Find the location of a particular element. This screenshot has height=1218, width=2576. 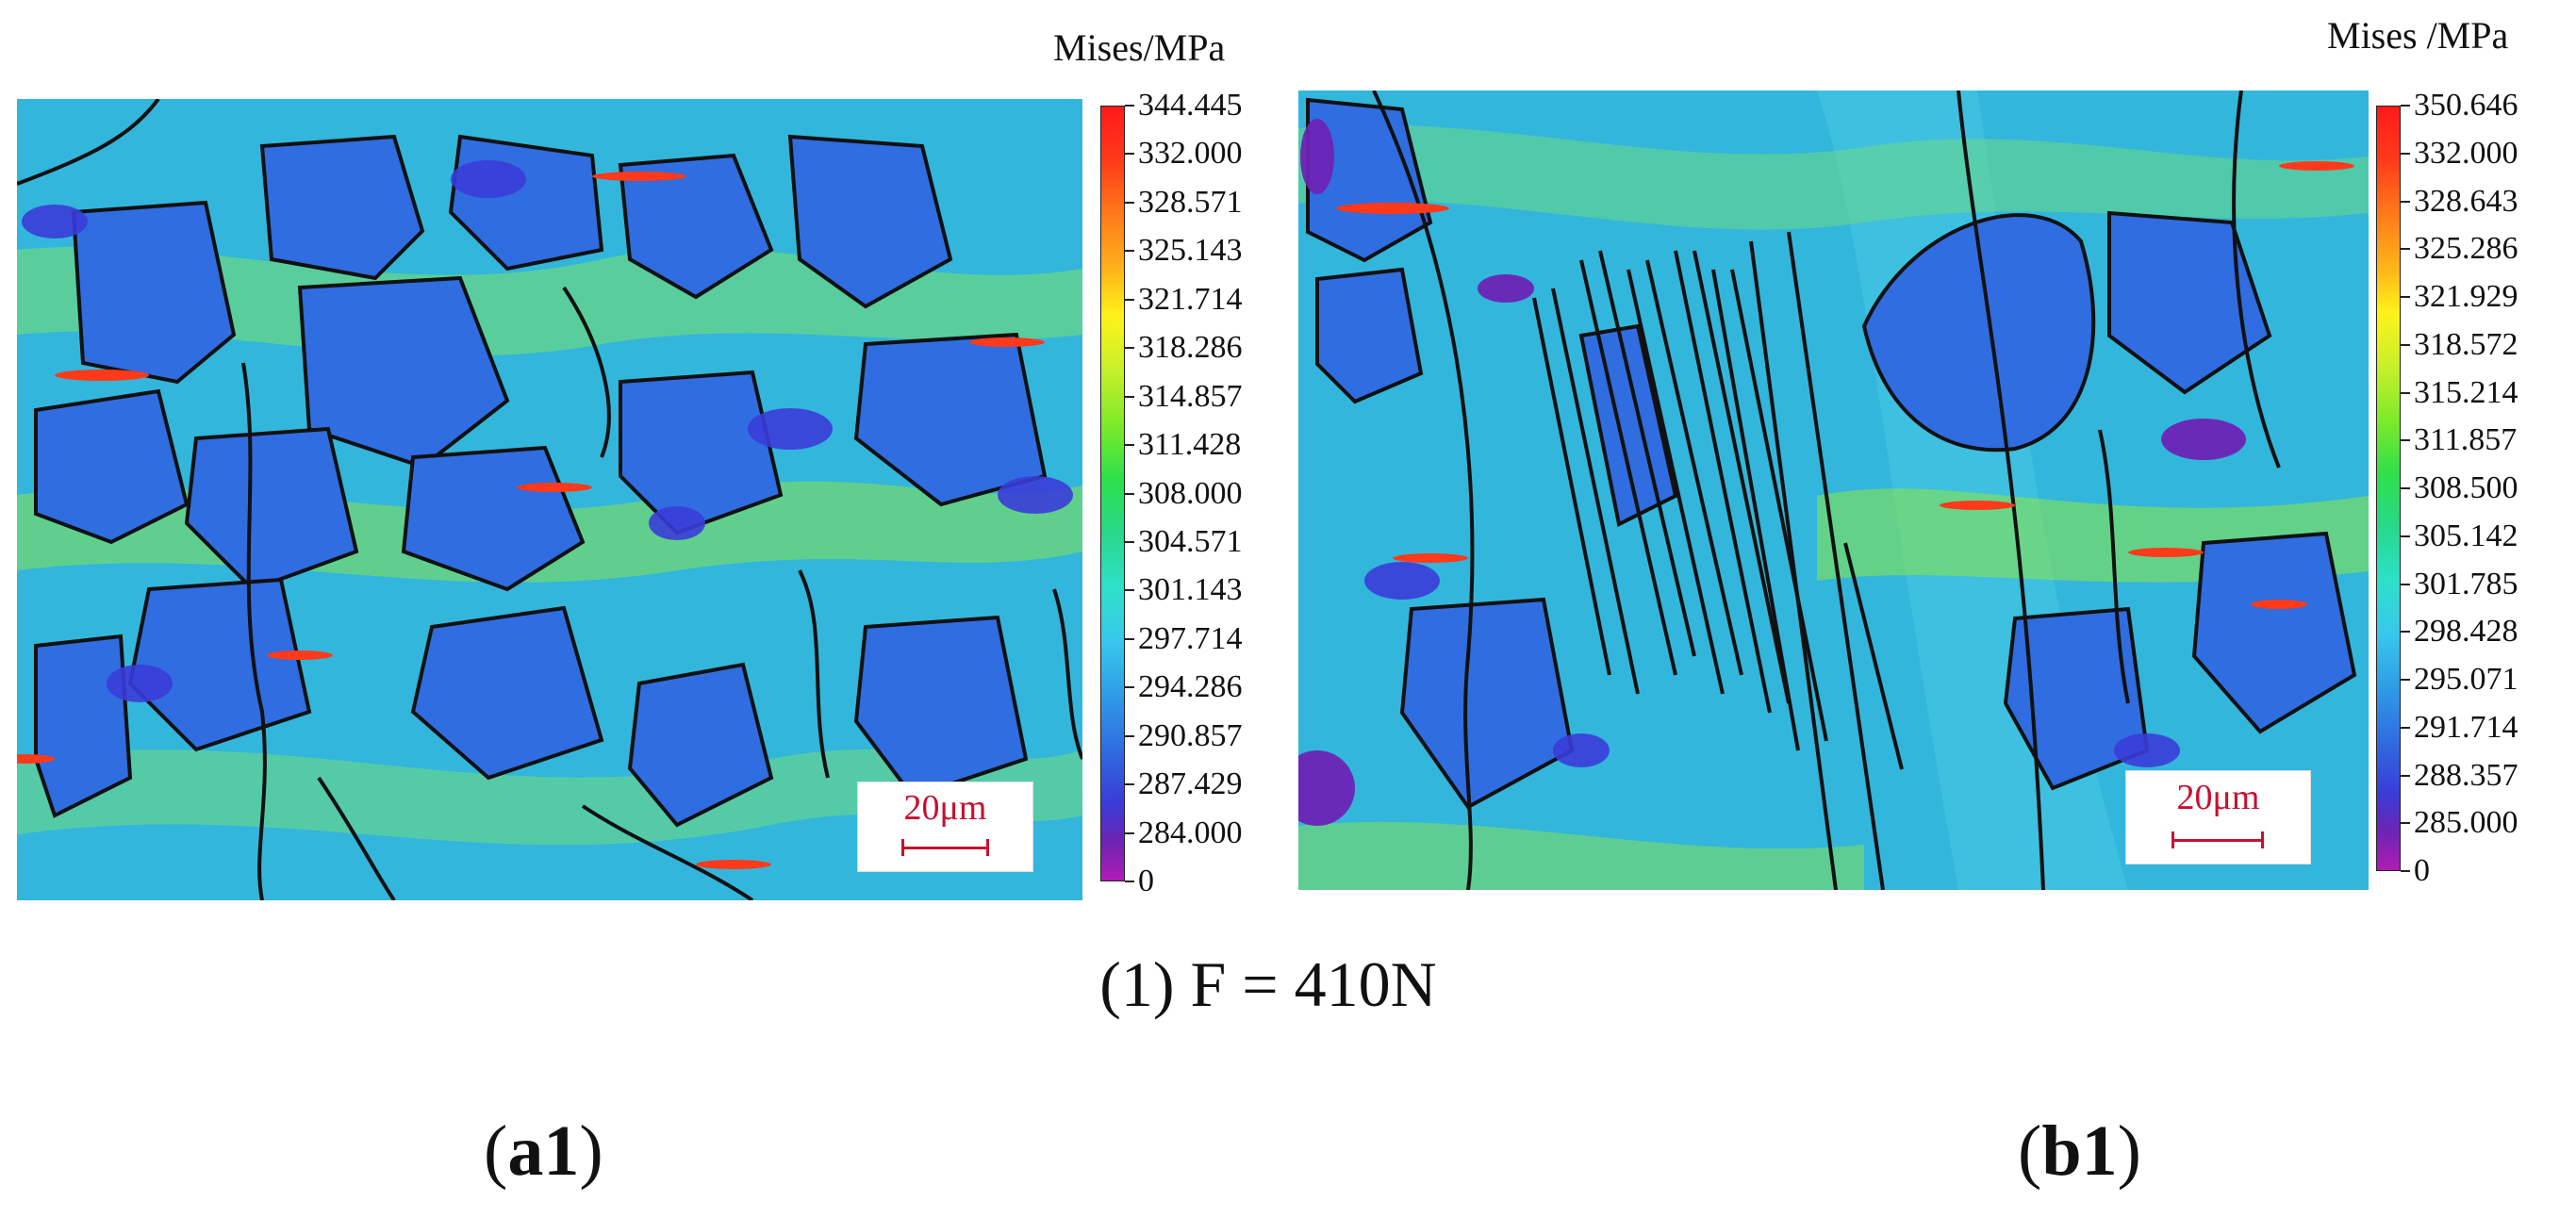

subfigure-label-text-a1: a1 is located at coordinates (543, 1151).